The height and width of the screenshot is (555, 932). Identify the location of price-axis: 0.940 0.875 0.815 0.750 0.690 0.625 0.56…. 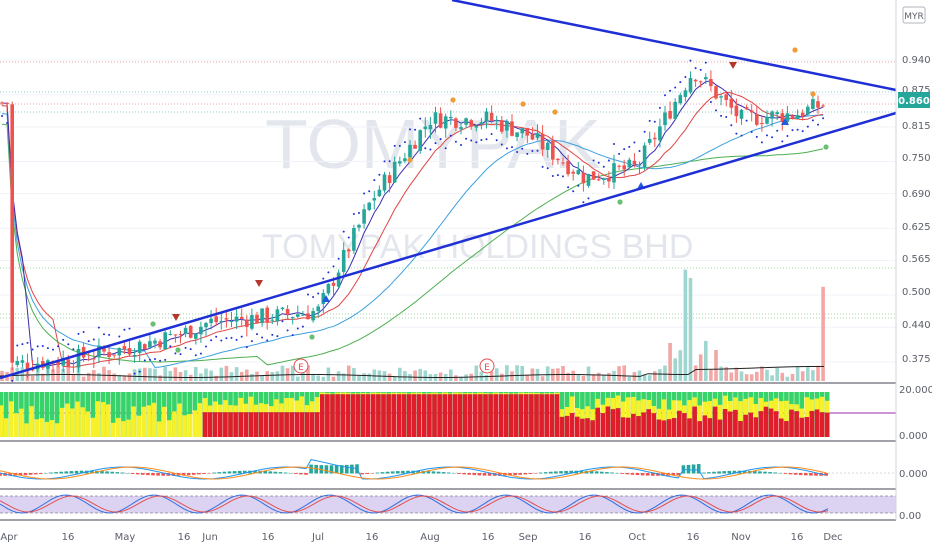
(916, 210).